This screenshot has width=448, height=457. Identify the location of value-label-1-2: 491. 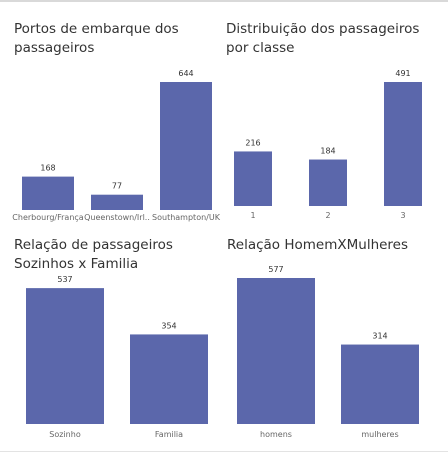
(402, 73).